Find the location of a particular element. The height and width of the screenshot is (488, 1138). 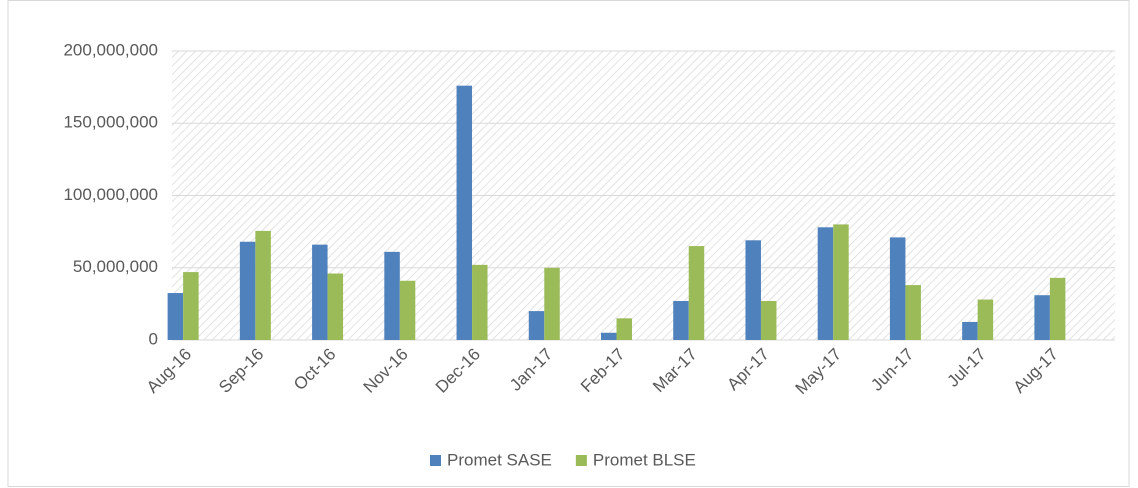

y-tick-label: 50,000,000 is located at coordinates (115, 266).